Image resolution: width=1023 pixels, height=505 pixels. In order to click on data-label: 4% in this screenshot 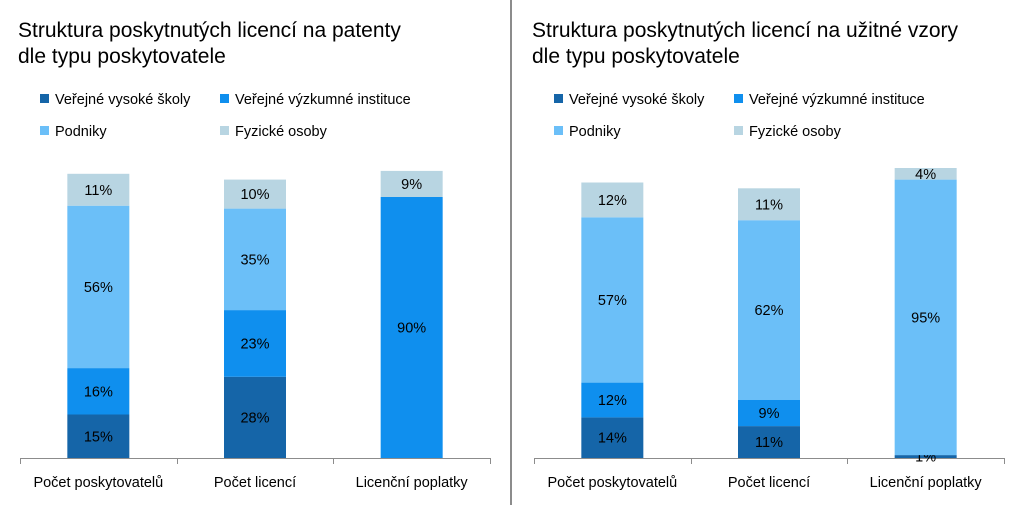, I will do `click(925, 175)`.